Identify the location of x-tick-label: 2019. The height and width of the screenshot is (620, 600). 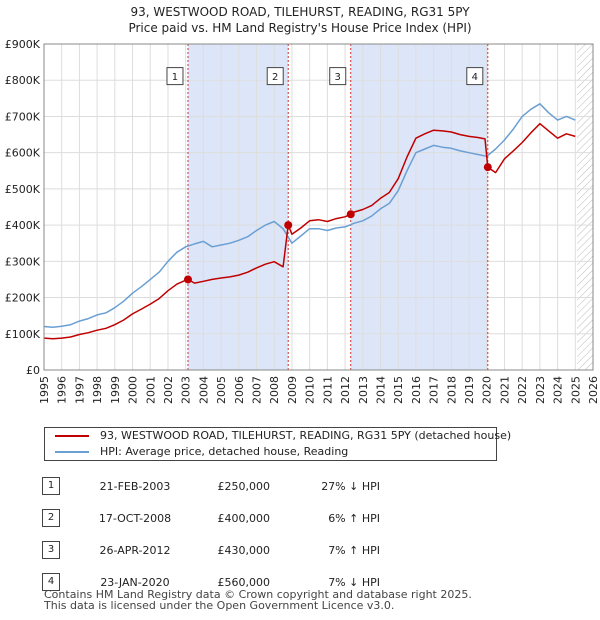
(469, 390).